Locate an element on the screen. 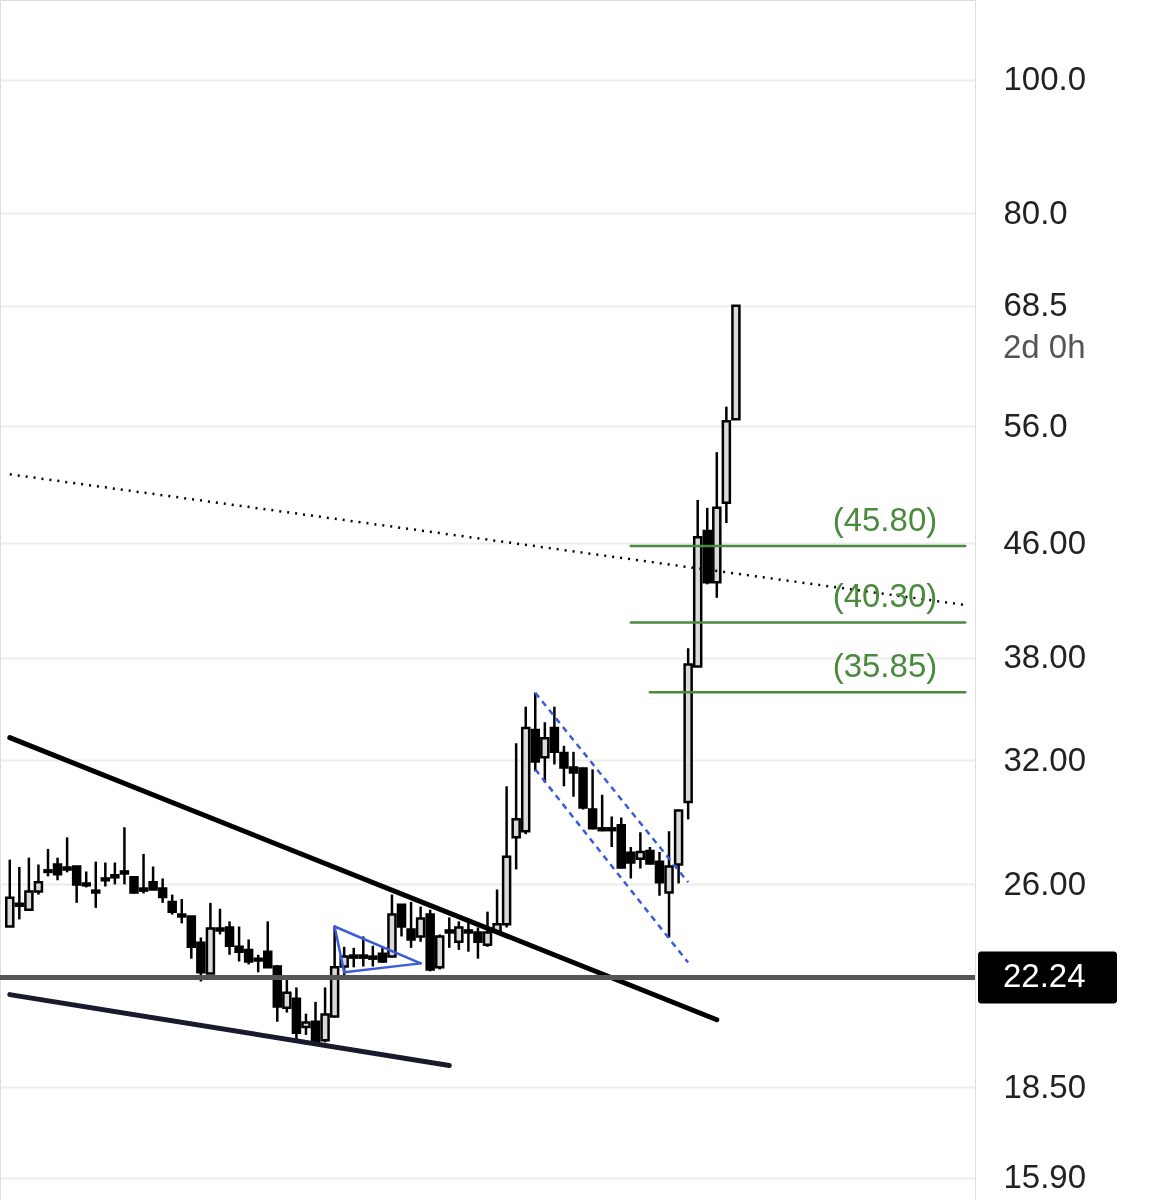 The image size is (1166, 1200). y-tick-label: 100.0 is located at coordinates (1045, 79).